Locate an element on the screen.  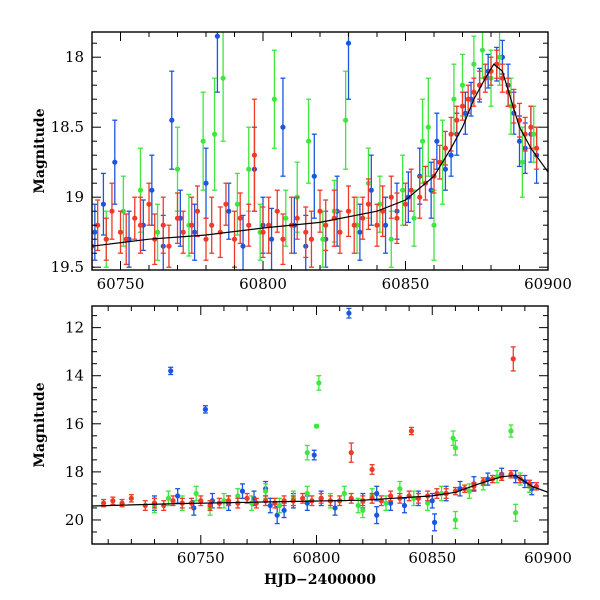
y-axis-title: Magnitude is located at coordinates (40, 150).